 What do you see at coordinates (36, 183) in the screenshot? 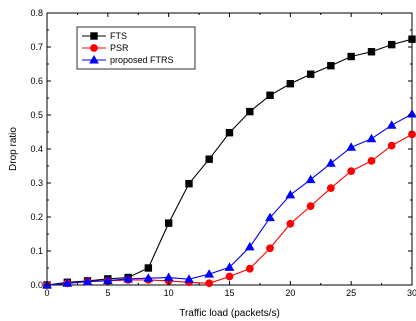
I see `y-tick-label: 0.3` at bounding box center [36, 183].